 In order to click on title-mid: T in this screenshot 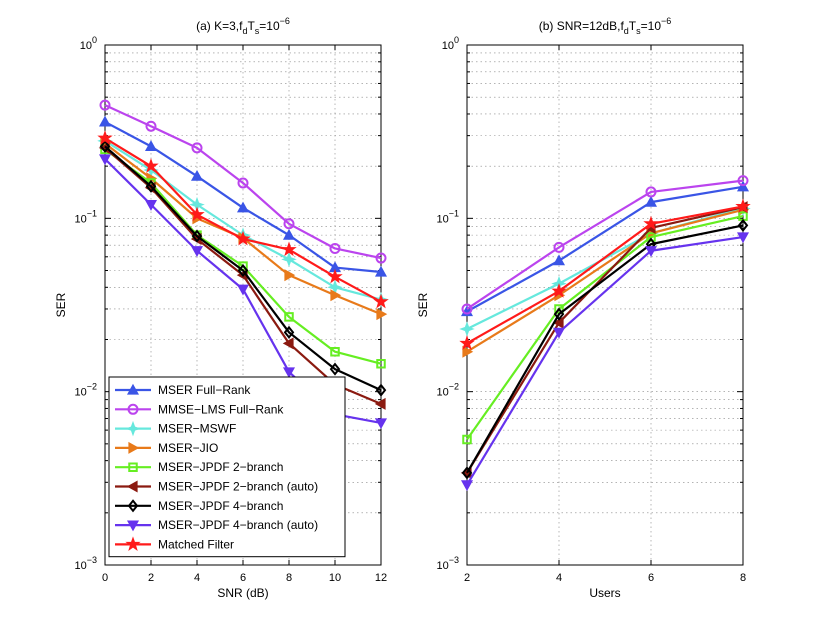, I will do `click(633, 26)`.